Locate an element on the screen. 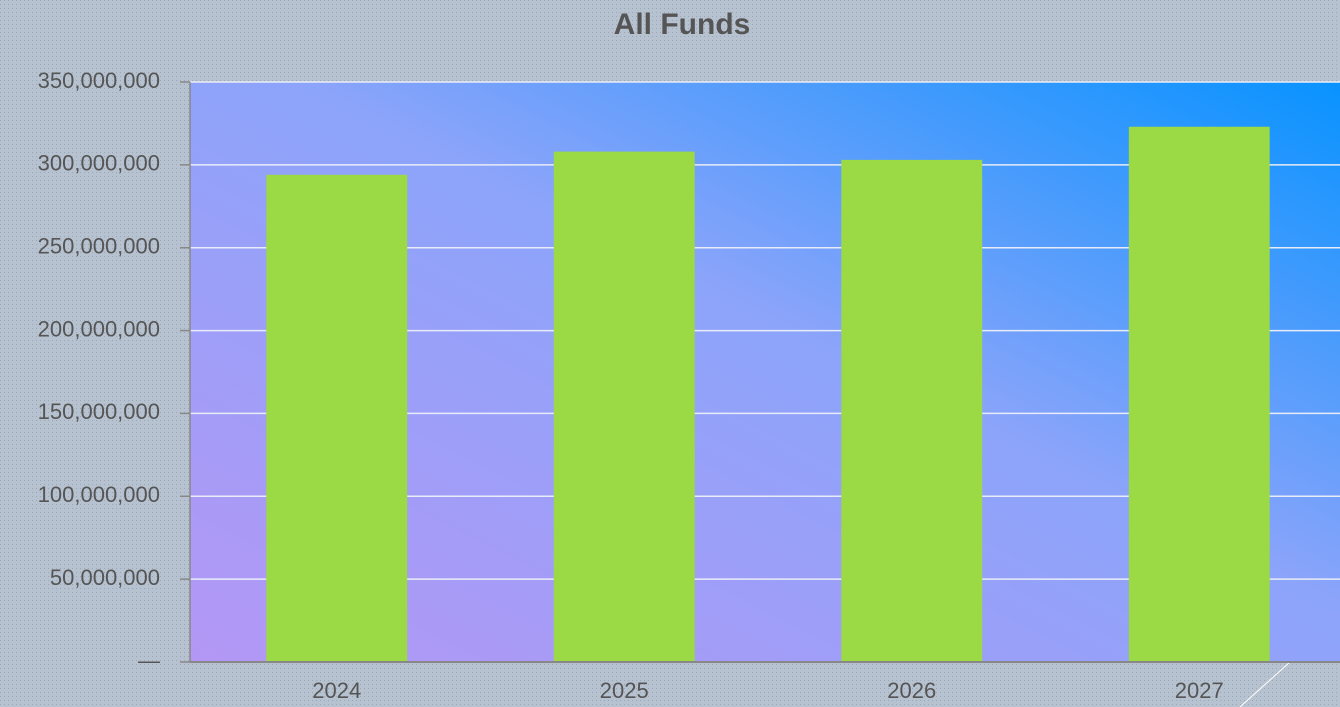 Image resolution: width=1340 pixels, height=707 pixels. y-tick-label: 250,000,000 is located at coordinates (99, 246).